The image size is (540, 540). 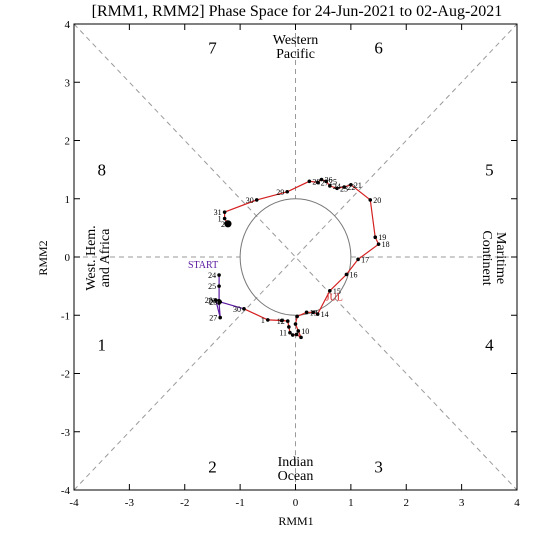 What do you see at coordinates (378, 467) in the screenshot?
I see `phase-label-3: 3` at bounding box center [378, 467].